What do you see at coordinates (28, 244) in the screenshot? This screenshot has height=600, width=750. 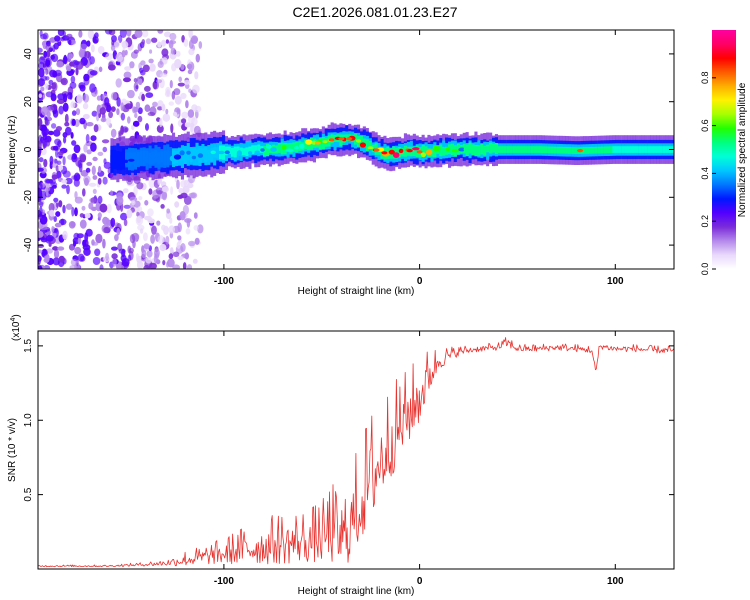 I see `frequency-tick-label: -40` at bounding box center [28, 244].